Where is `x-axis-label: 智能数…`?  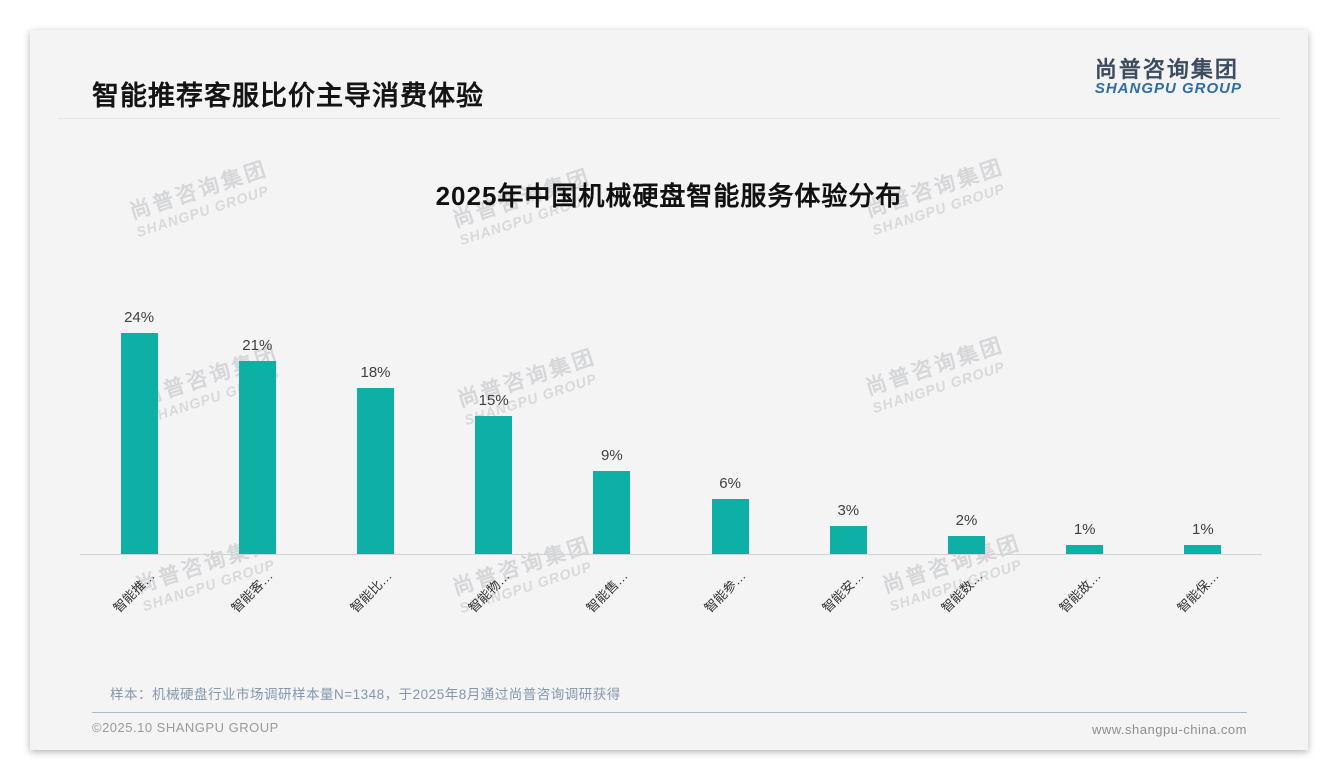 x-axis-label: 智能数… is located at coordinates (961, 592).